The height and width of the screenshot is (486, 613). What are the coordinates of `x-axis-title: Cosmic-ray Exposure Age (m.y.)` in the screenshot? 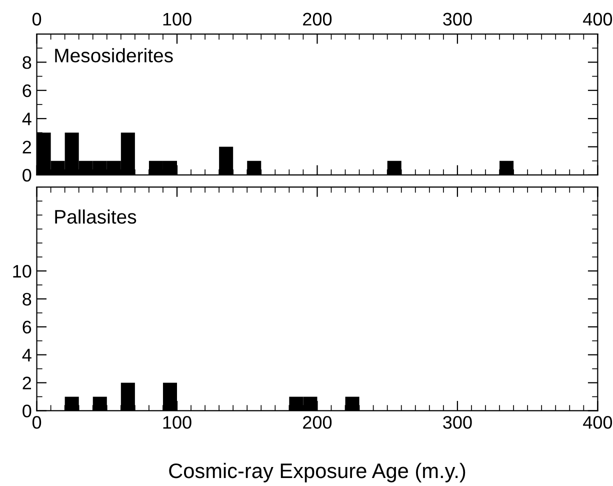 It's located at (317, 472).